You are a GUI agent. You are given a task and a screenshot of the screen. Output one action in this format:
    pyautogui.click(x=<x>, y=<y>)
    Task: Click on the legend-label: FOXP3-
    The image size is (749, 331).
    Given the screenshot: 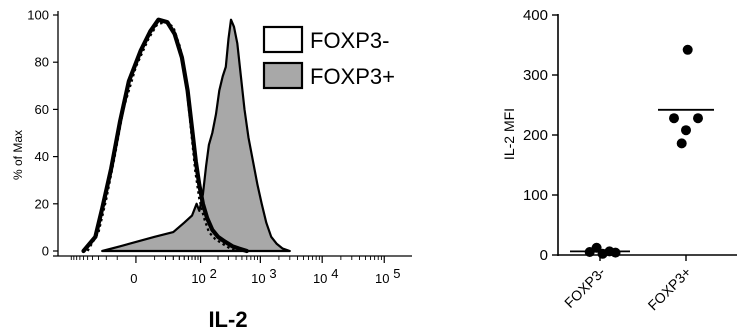 What is the action you would take?
    pyautogui.click(x=349, y=40)
    